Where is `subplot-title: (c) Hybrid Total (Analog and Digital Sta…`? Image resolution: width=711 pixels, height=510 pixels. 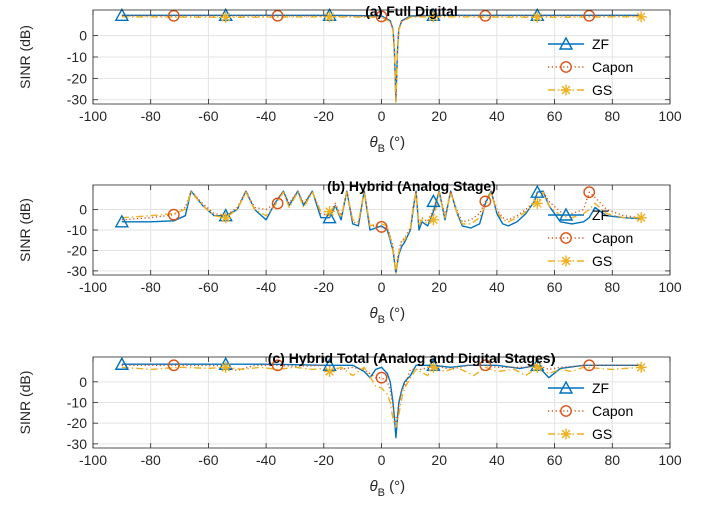 subplot-title: (c) Hybrid Total (Analog and Digital Sta… is located at coordinates (412, 358).